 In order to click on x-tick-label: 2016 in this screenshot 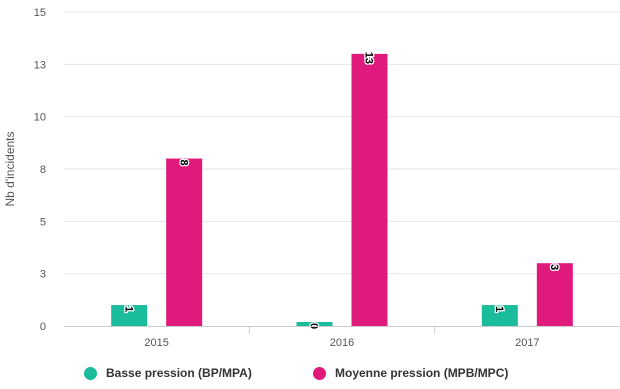, I will do `click(342, 343)`.